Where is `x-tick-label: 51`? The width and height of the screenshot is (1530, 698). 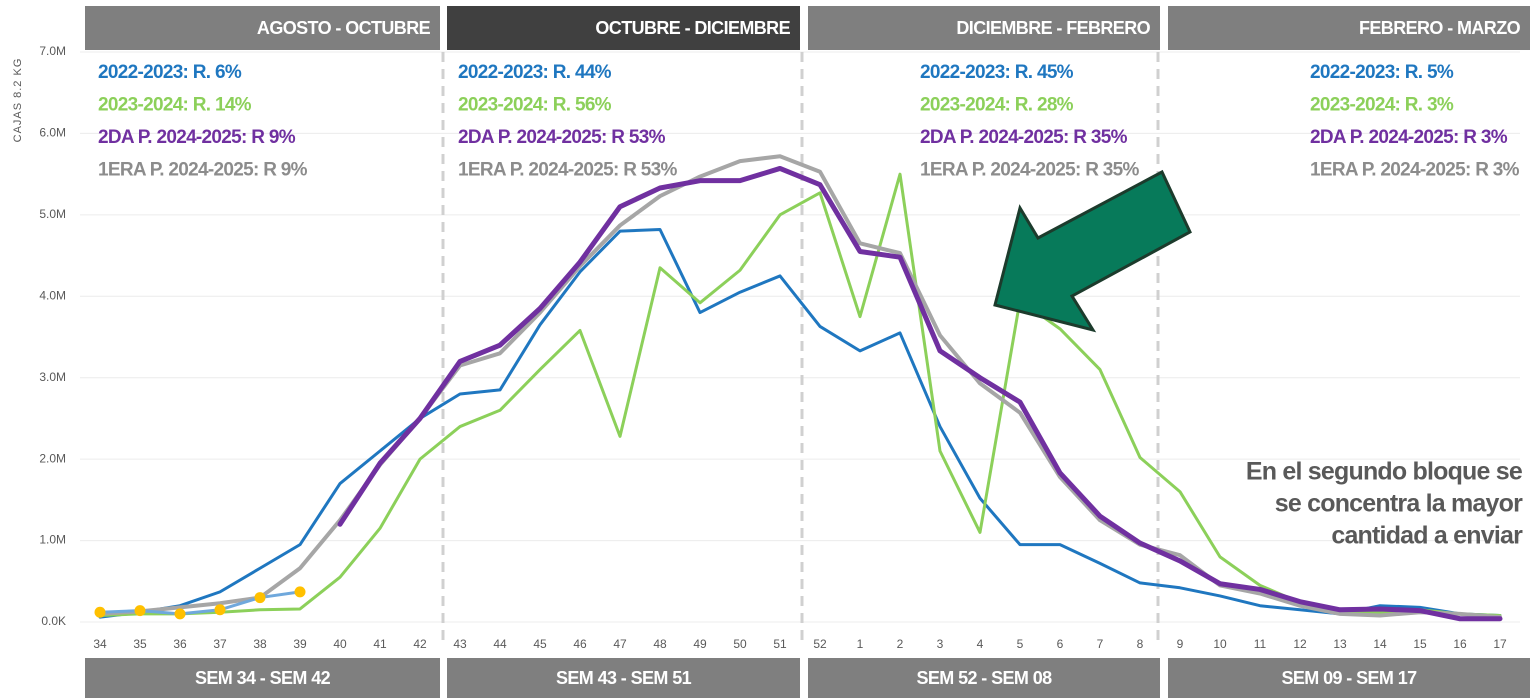
x-tick-label: 51 is located at coordinates (780, 644).